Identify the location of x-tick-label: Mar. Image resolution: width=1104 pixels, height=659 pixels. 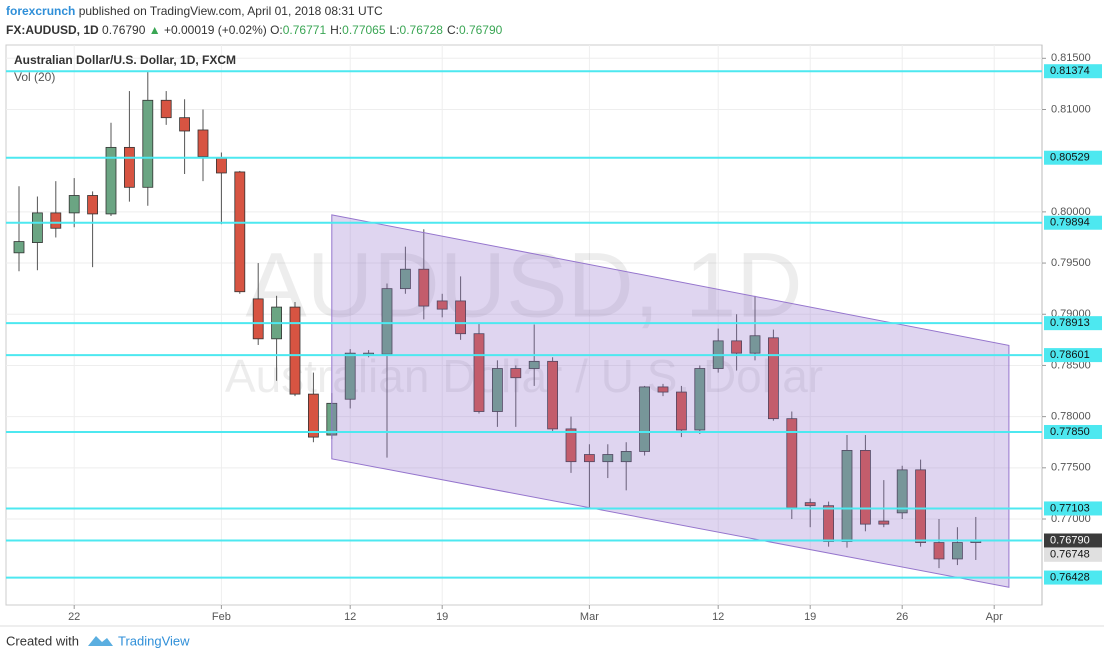
(589, 617).